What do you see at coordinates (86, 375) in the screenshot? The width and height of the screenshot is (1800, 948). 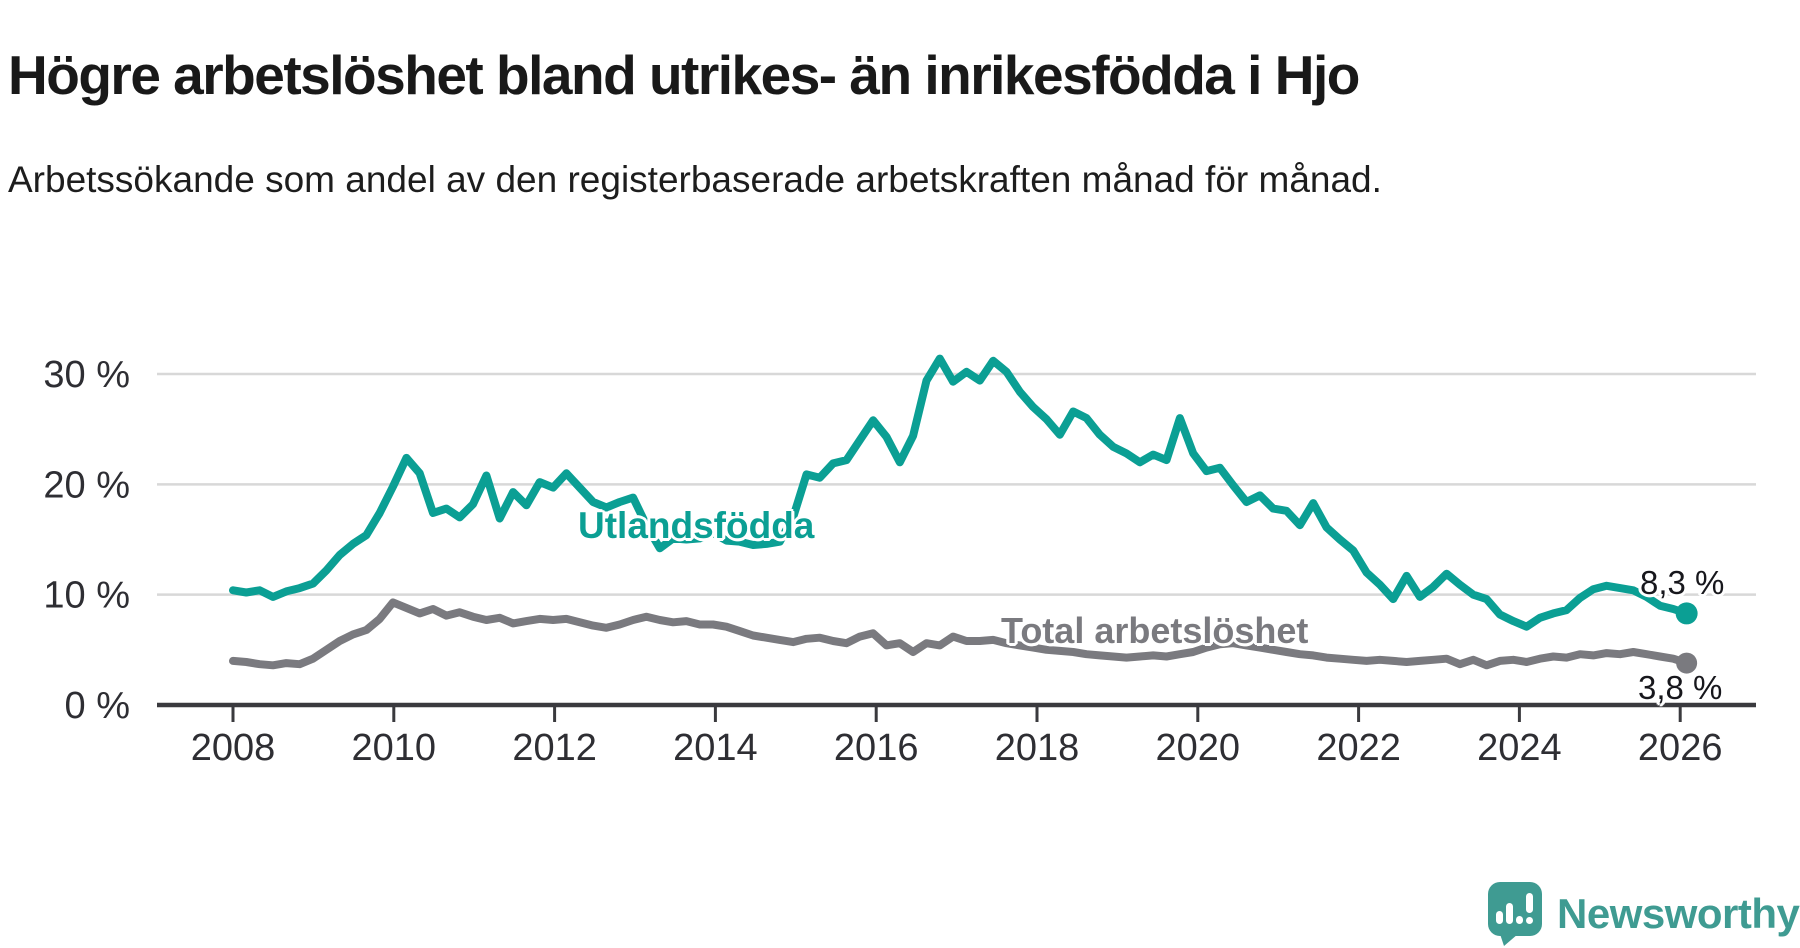 I see `y-tick-label: 30 %` at bounding box center [86, 375].